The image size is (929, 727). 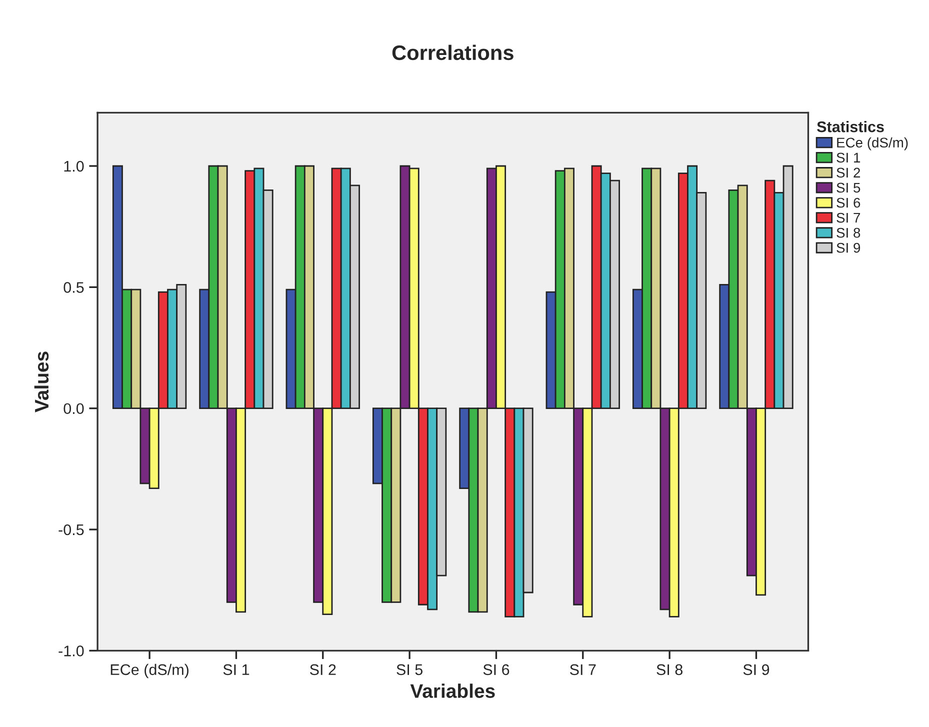 What do you see at coordinates (848, 187) in the screenshot?
I see `legend-label: SI 5` at bounding box center [848, 187].